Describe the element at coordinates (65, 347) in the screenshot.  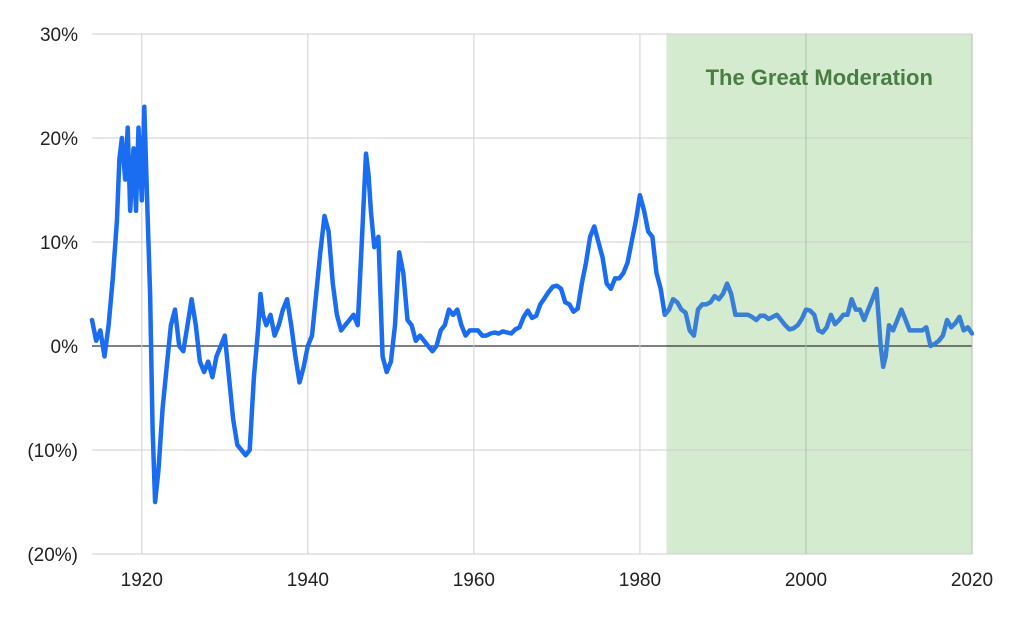
I see `y-tick-label: 0%` at that location.